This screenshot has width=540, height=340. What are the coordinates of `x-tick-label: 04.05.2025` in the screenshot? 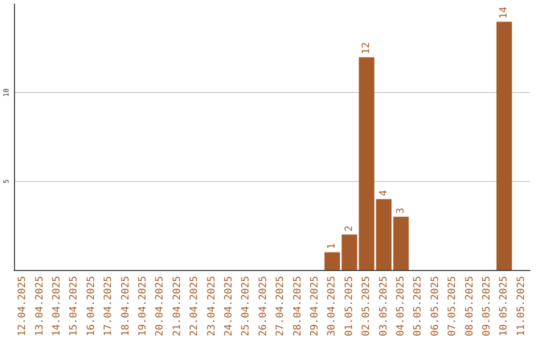 It's located at (401, 306).